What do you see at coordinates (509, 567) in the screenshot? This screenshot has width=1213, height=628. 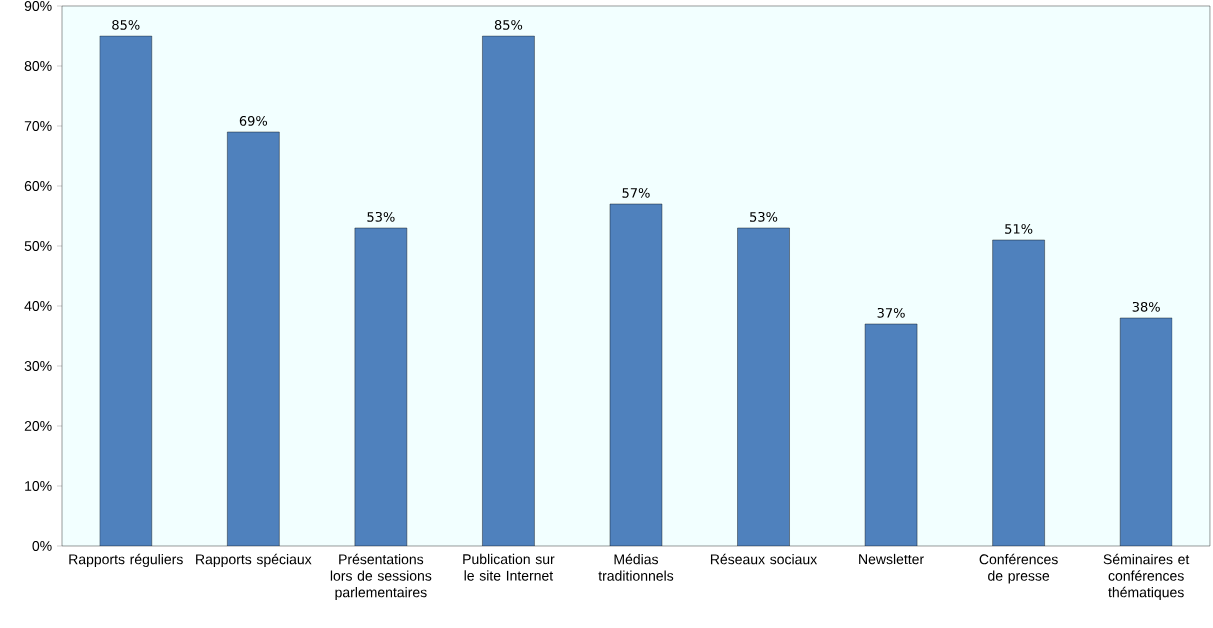 I see `x-tick-label: Publication sur le site Internet` at bounding box center [509, 567].